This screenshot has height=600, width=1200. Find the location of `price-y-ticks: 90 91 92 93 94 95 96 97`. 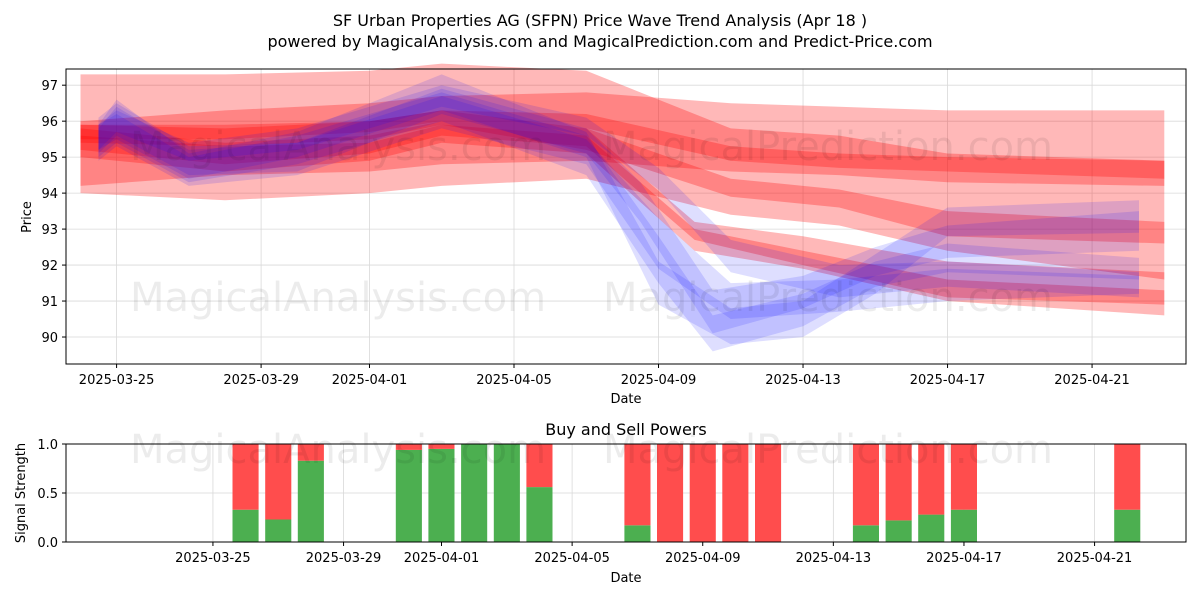

price-y-ticks: 90 91 92 93 94 95 96 97 is located at coordinates (53, 212).